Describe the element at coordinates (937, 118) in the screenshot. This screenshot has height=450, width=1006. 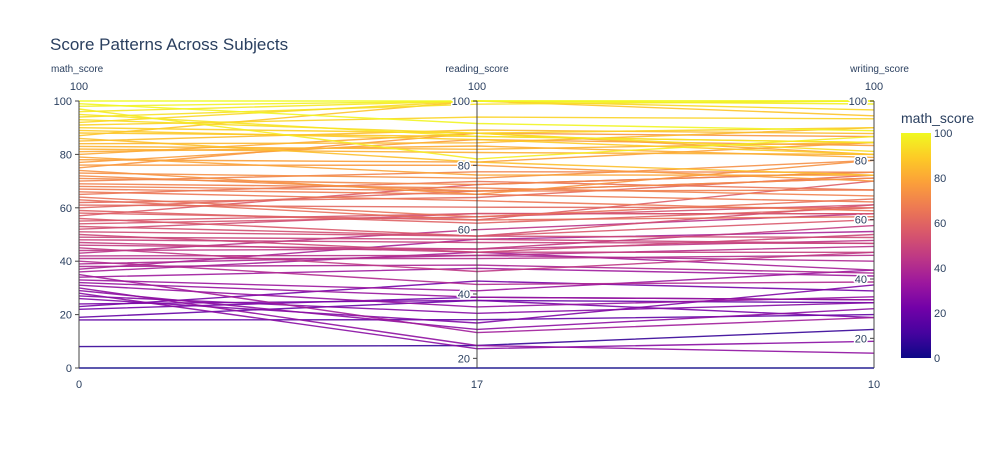
I see `colorbar-title: math_score` at that location.